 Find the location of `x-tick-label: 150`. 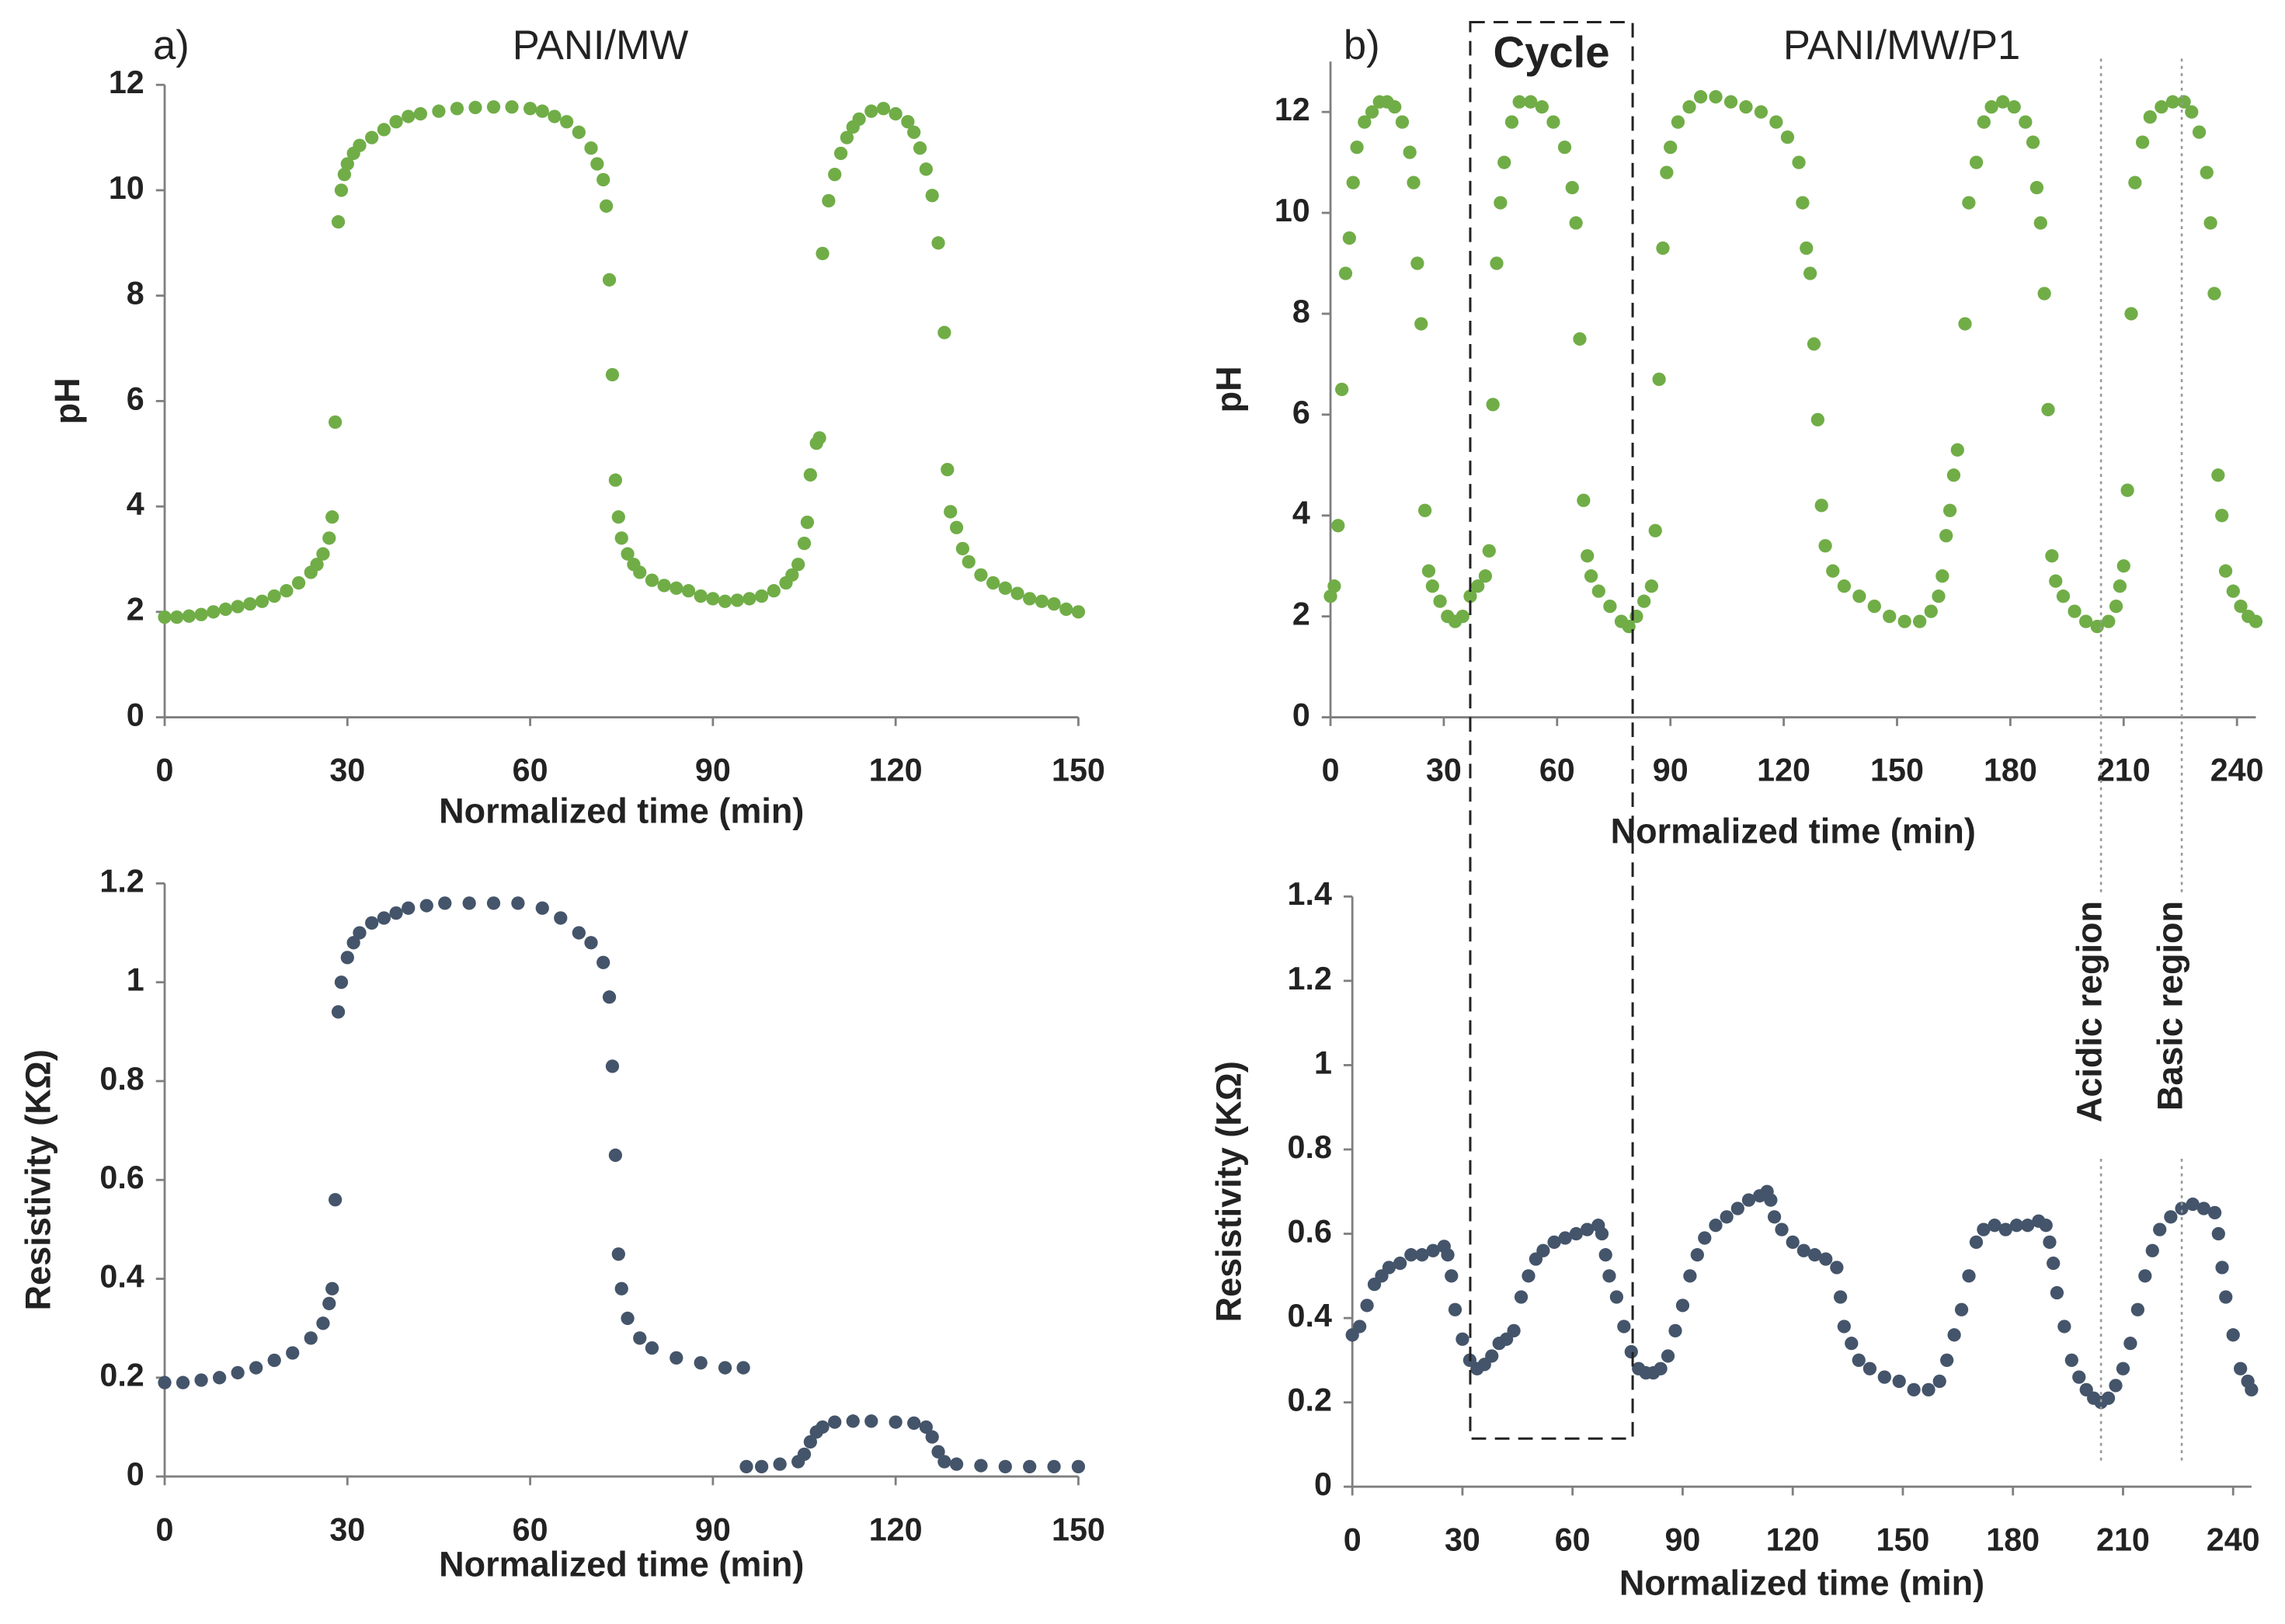

x-tick-label: 150 is located at coordinates (1897, 770).